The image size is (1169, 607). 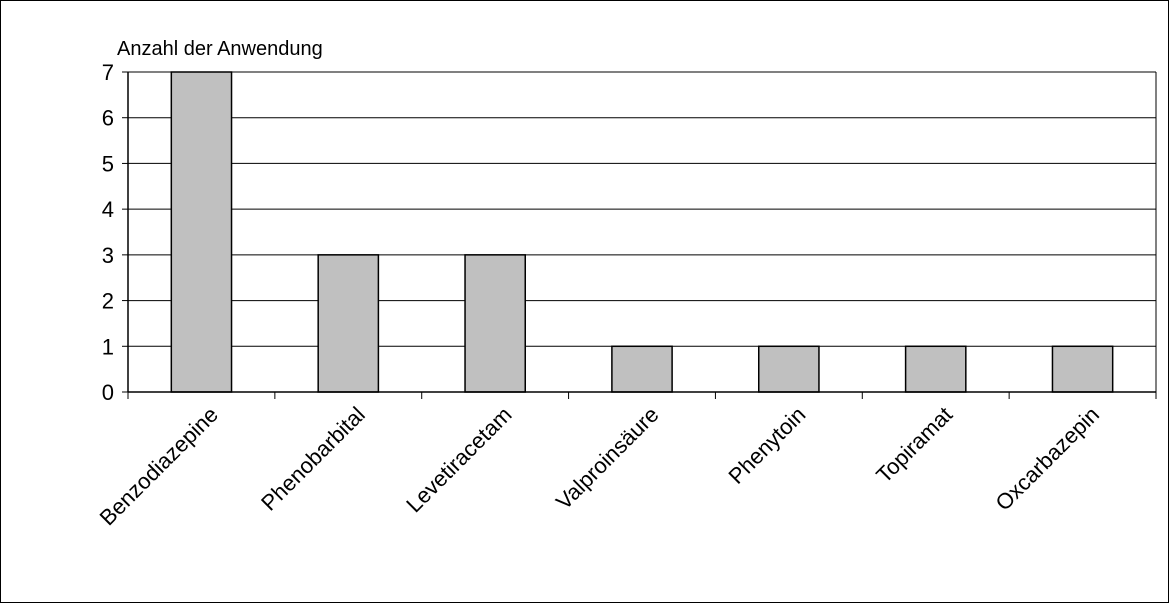 What do you see at coordinates (767, 445) in the screenshot?
I see `x-tick-label: Phenytoin` at bounding box center [767, 445].